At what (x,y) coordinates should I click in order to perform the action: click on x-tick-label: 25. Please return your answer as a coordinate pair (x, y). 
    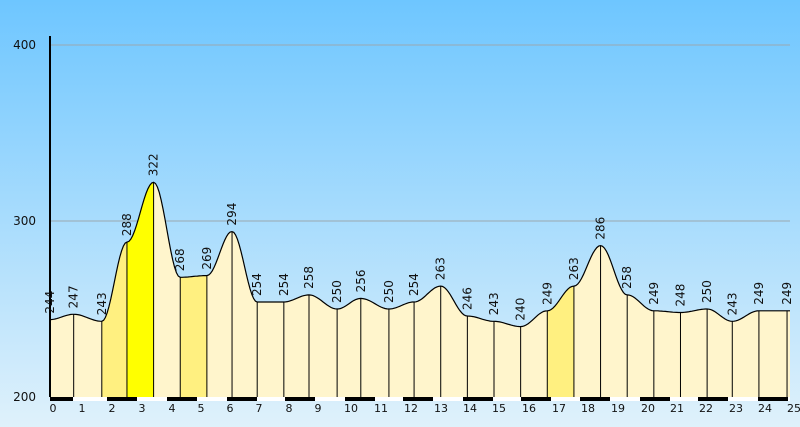
    Looking at the image, I should click on (793, 408).